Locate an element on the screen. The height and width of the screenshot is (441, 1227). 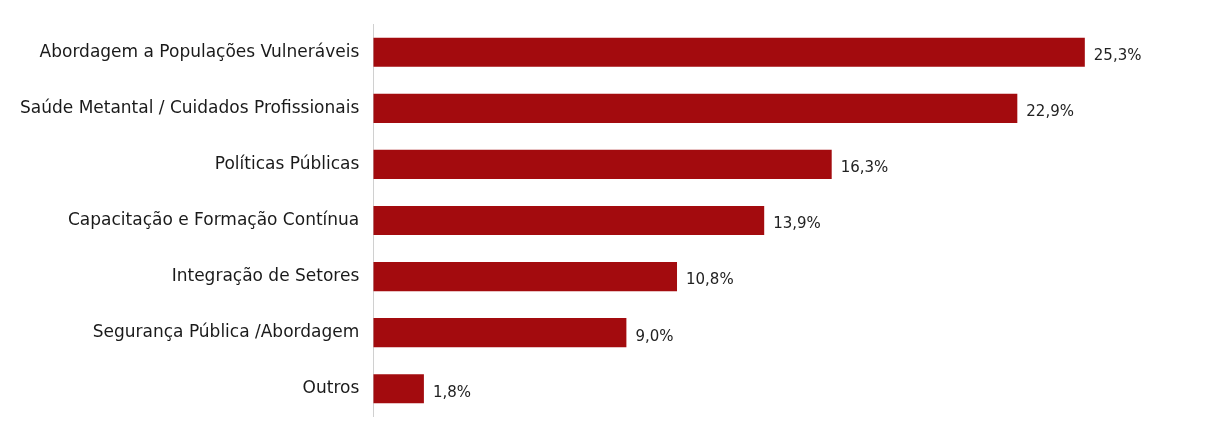
data-label: 16,3% is located at coordinates (864, 167).